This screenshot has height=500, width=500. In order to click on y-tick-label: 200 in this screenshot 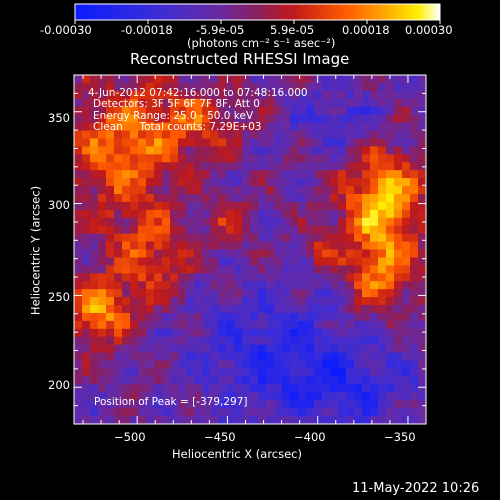, I will do `click(59, 385)`.